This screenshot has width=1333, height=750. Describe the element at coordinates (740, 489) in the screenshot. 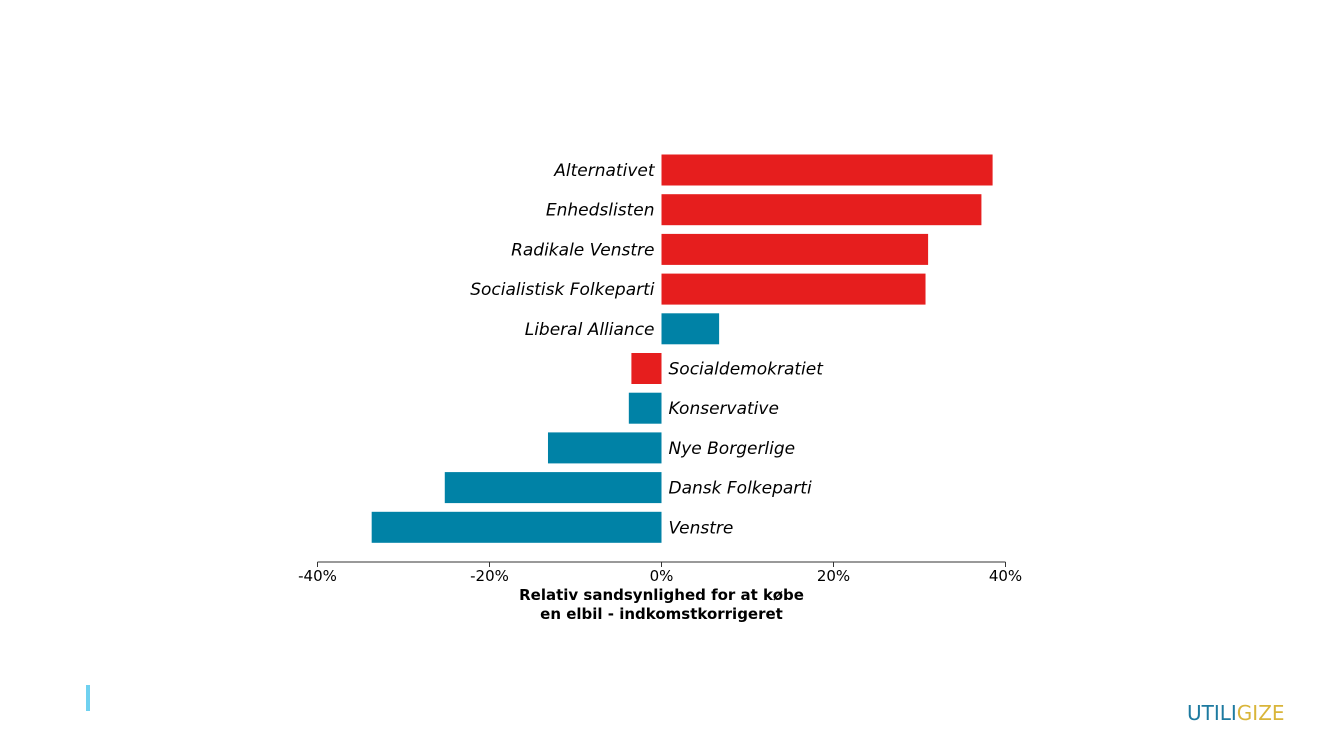

I see `category-label: Dansk Folkeparti` at that location.